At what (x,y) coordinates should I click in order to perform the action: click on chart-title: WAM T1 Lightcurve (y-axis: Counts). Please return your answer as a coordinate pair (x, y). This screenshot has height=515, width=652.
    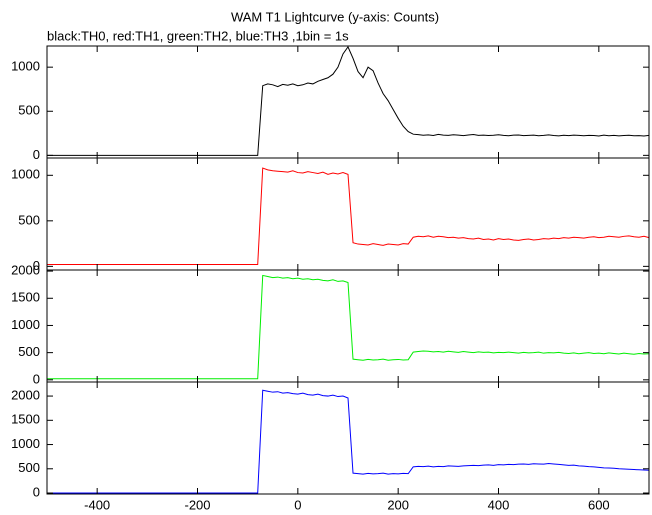
    Looking at the image, I should click on (335, 16).